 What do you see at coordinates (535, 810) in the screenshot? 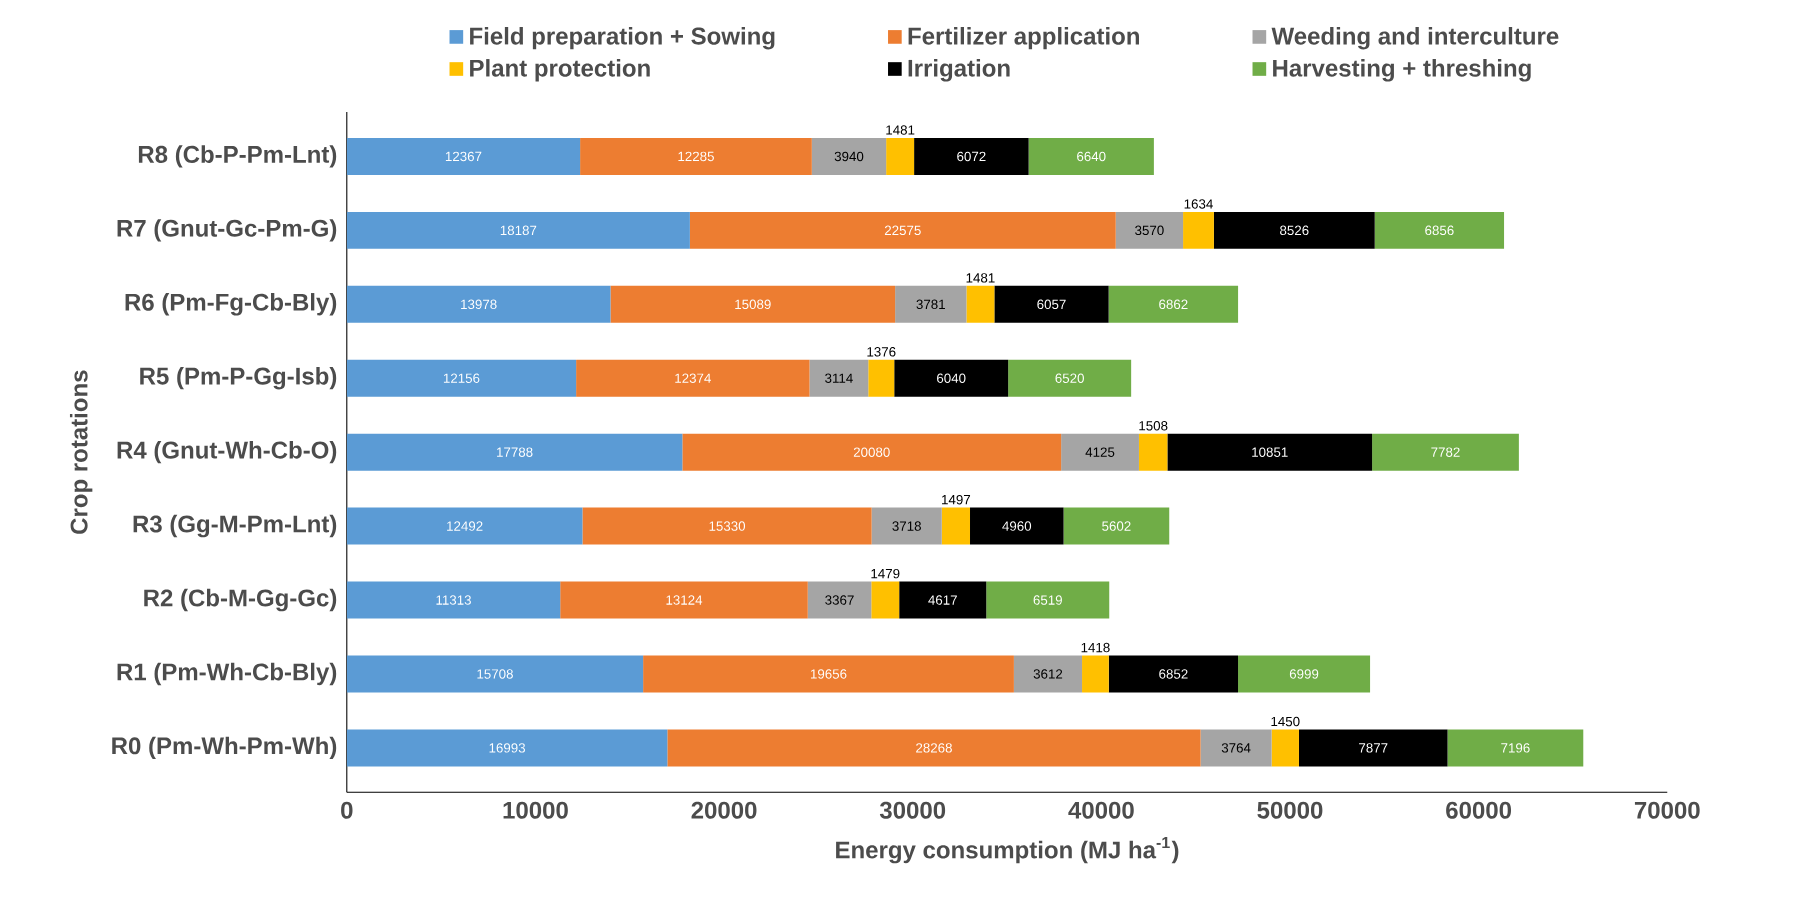
I see `x-tick-label: 10000` at bounding box center [535, 810].